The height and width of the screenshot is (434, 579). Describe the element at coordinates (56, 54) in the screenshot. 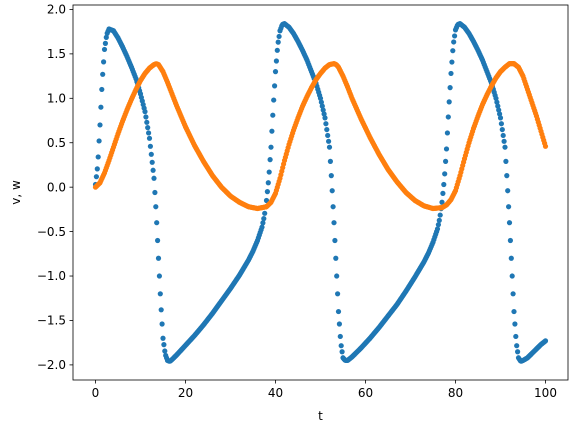

I see `y-tick-label: 1.5` at that location.